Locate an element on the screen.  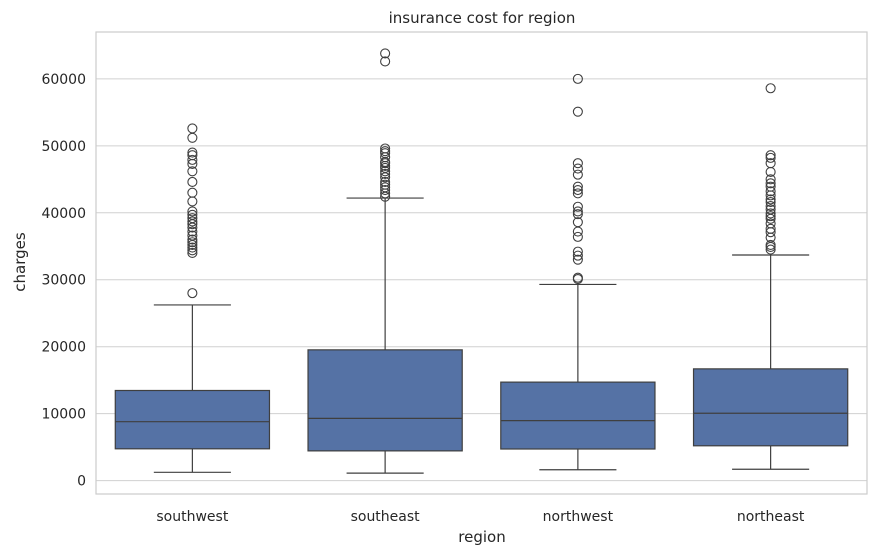
x-tick-label: southeast is located at coordinates (386, 517).